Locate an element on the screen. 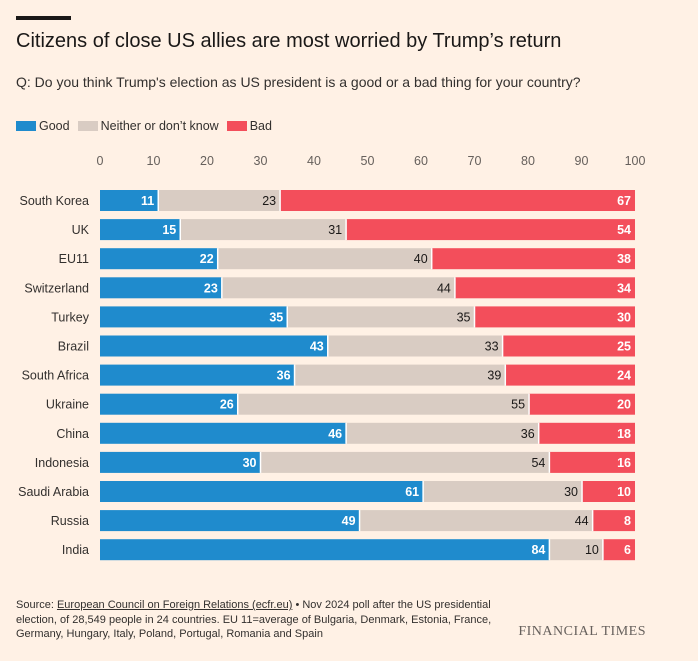  data-label: 15 is located at coordinates (169, 230).